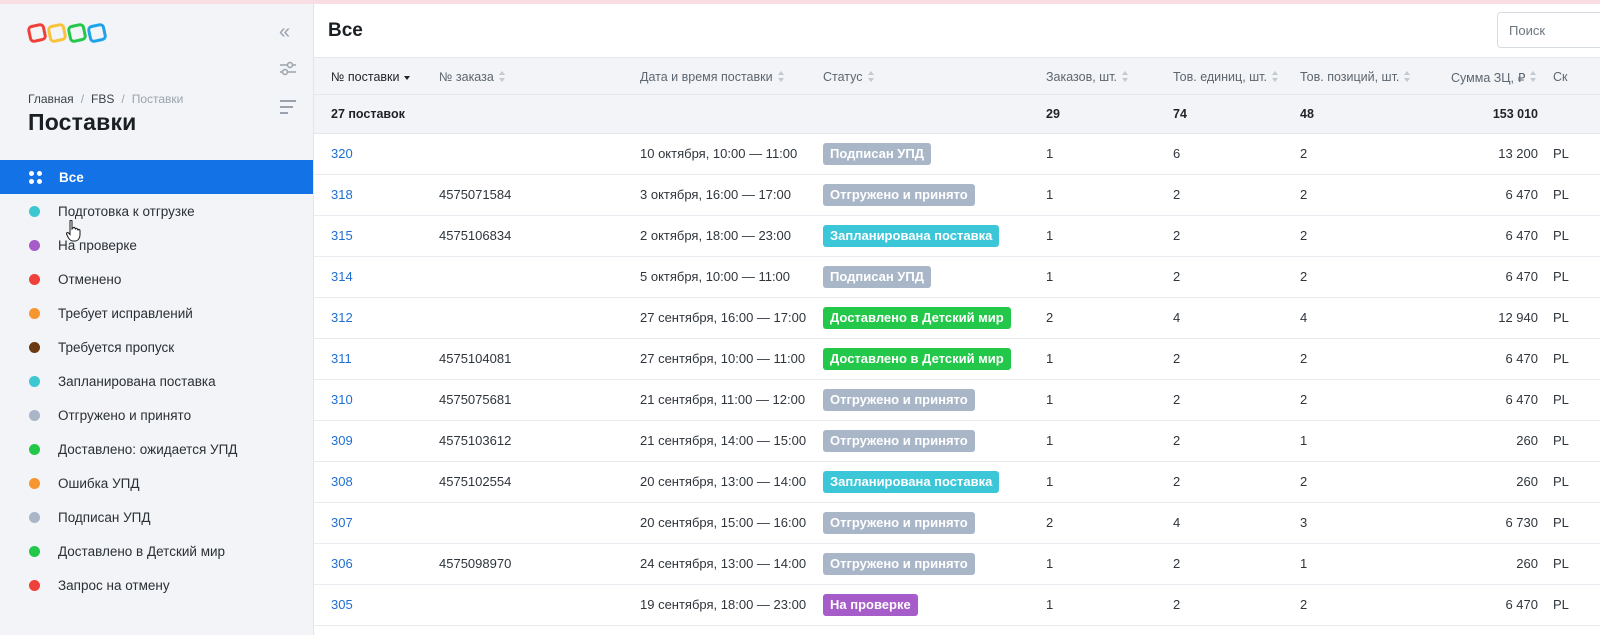  Describe the element at coordinates (156, 211) in the screenshot. I see `nav-item-preparing: Подготовка к отгрузке` at that location.